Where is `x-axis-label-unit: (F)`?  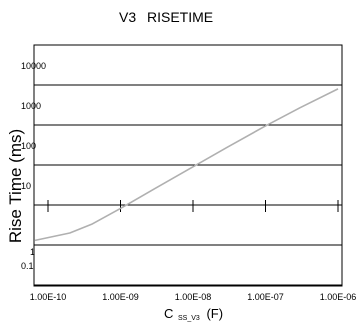
x-axis-label-unit: (F) is located at coordinates (214, 313).